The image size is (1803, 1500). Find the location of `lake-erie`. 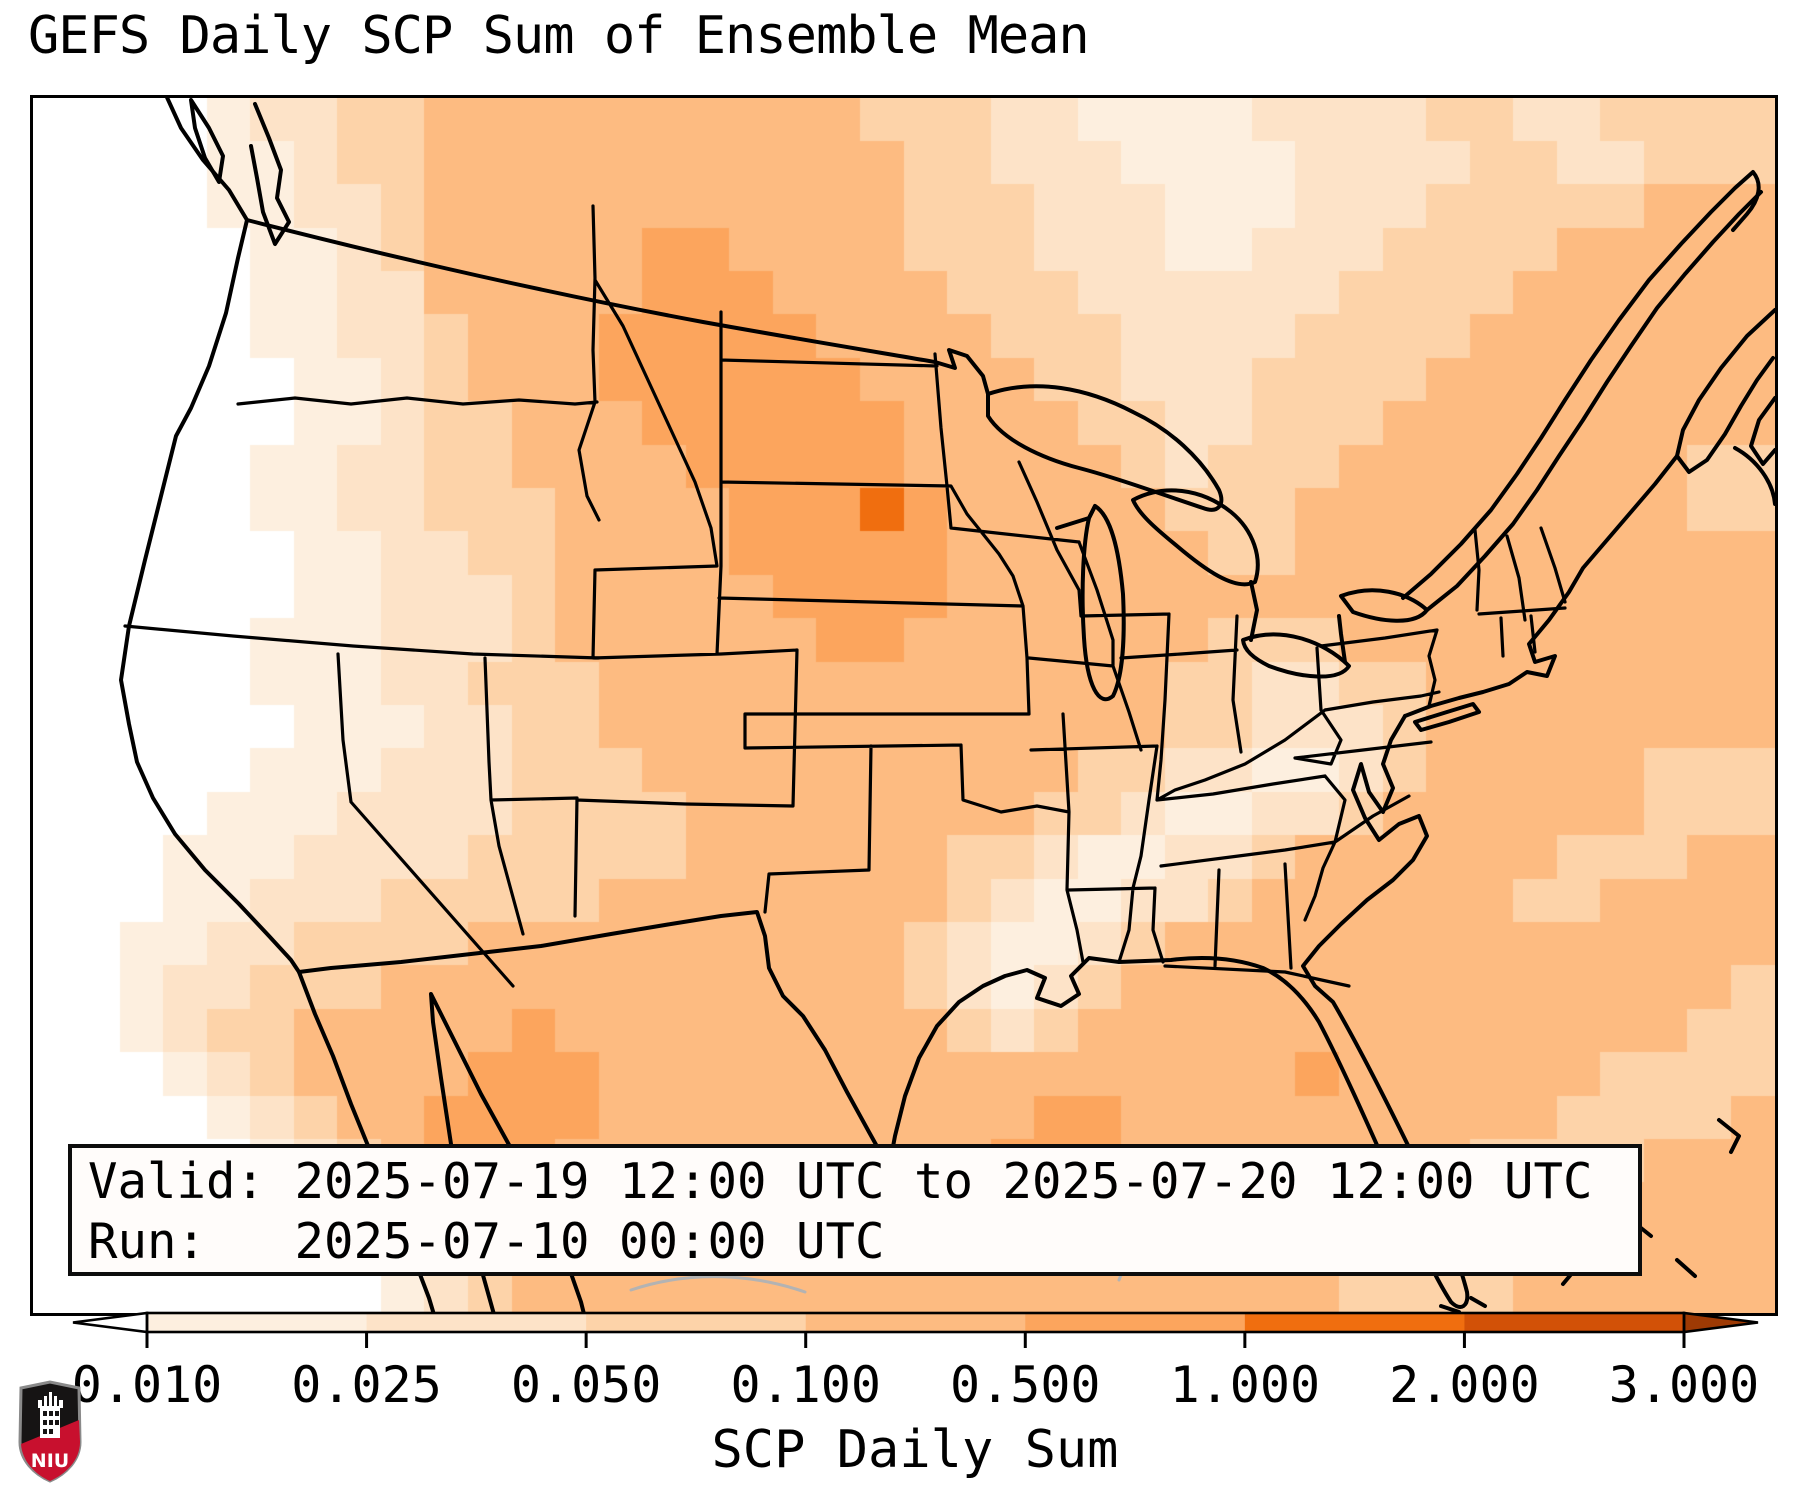

lake-erie is located at coordinates (1296, 655).